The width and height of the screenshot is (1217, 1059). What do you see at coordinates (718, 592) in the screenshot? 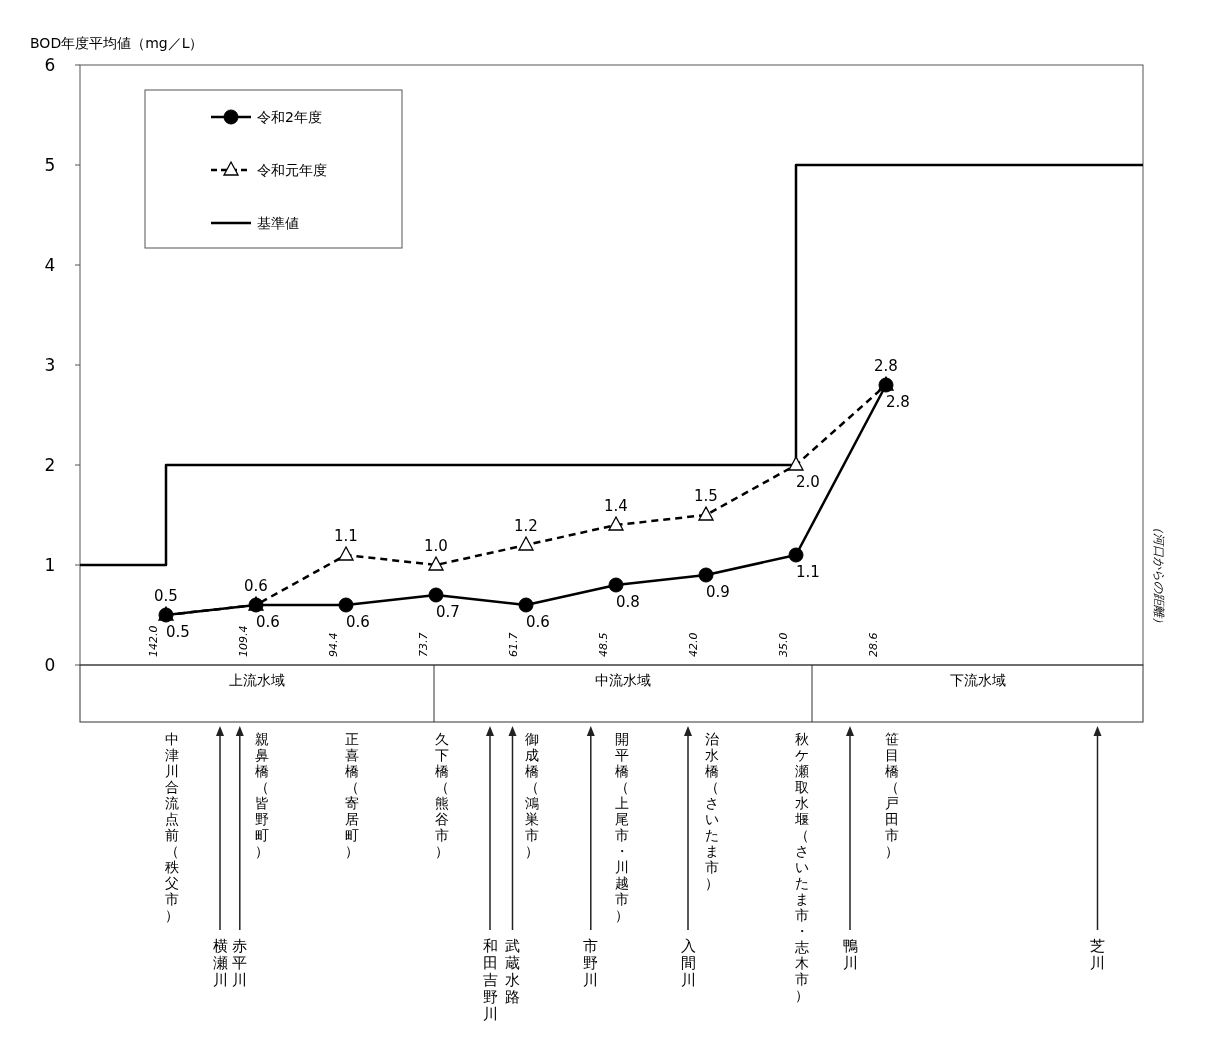
I see `data-label: 0.9` at bounding box center [718, 592].